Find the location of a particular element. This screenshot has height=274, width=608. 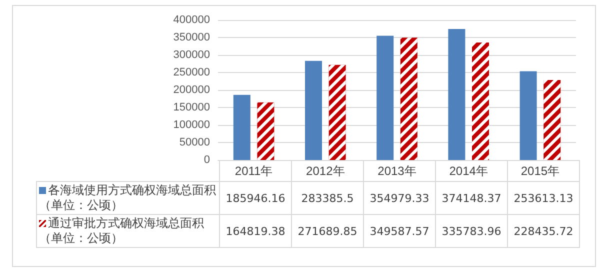

data-label: 185946.16 is located at coordinates (256, 198).